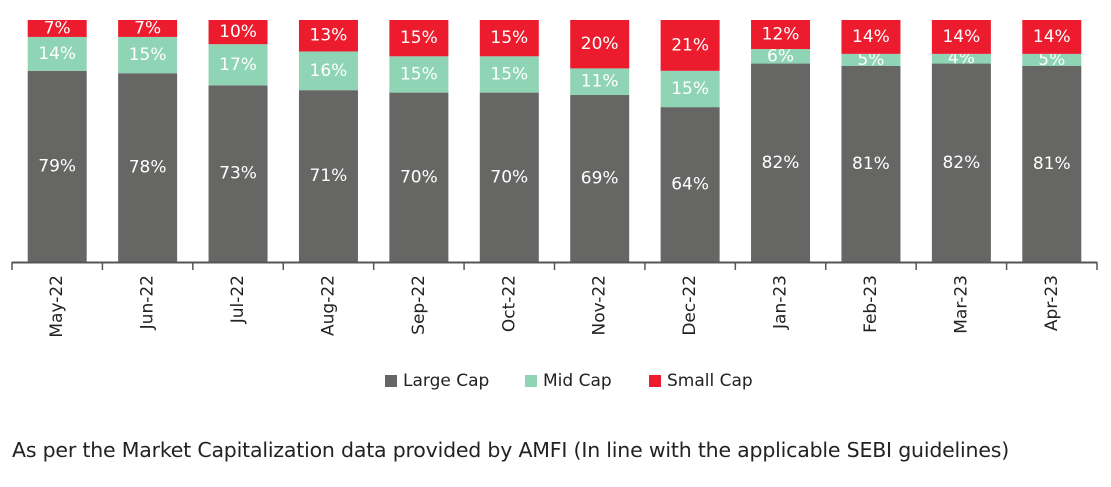 The image size is (1111, 487). I want to click on x-tick-label-aug-22: Aug-22, so click(328, 305).